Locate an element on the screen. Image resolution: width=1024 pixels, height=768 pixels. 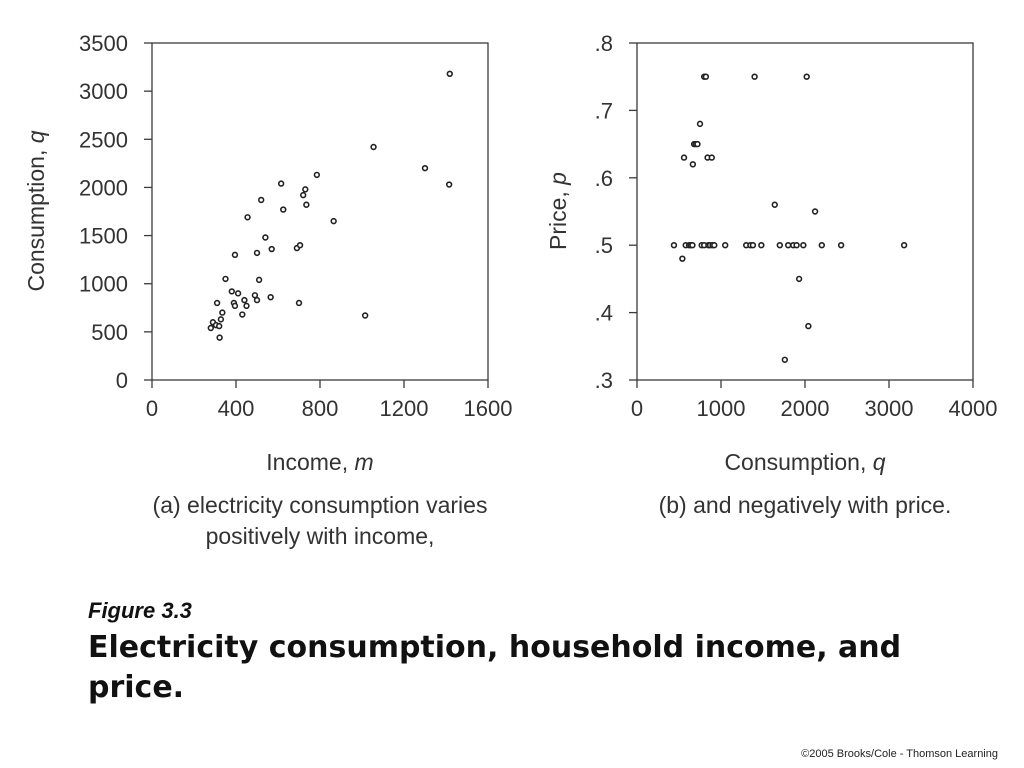
figure-label: Figure 3.3 is located at coordinates (140, 610).